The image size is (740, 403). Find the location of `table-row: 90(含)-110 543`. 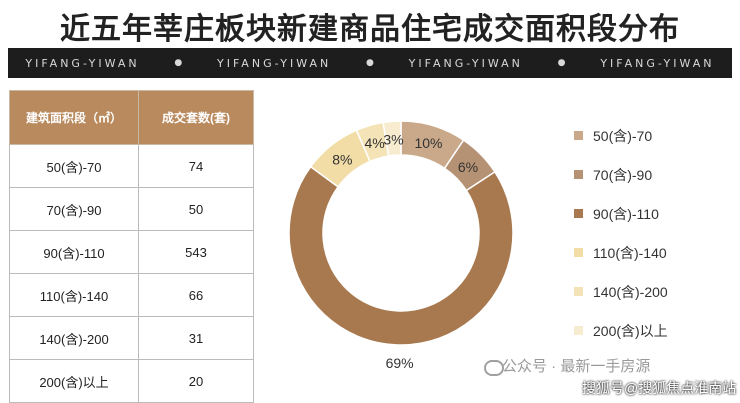

table-row: 90(含)-110 543 is located at coordinates (131, 252).